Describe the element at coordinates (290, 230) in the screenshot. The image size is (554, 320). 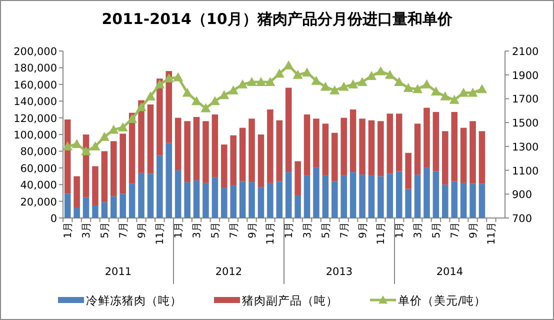
I see `x-tick-label: 1月` at that location.